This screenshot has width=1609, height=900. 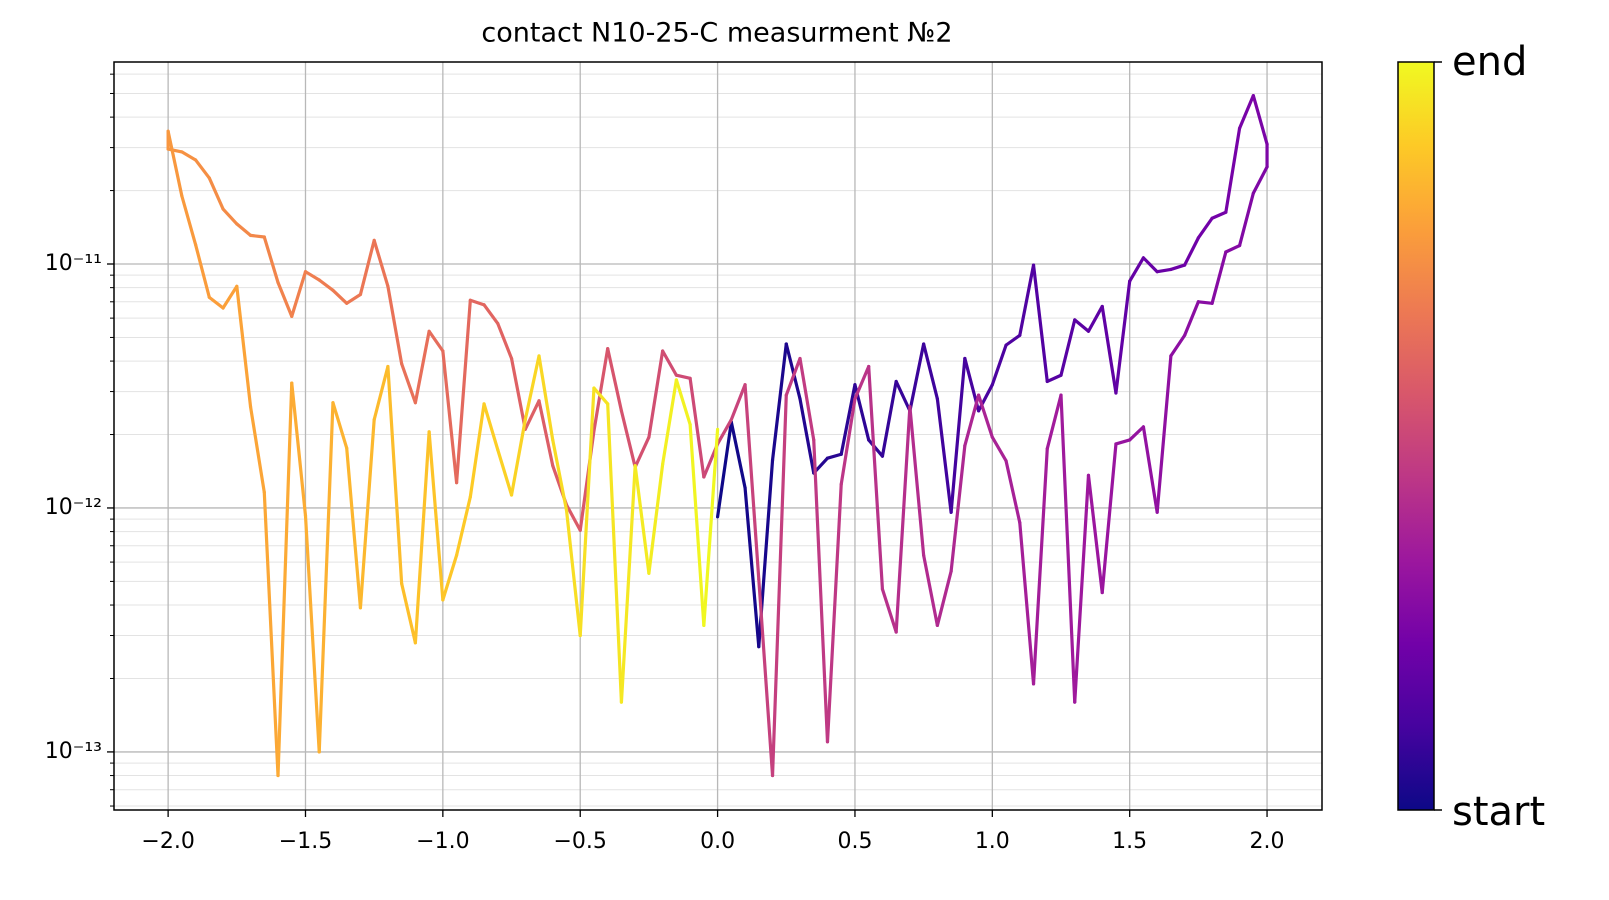 I want to click on x-tick-label: 1.0, so click(x=992, y=841).